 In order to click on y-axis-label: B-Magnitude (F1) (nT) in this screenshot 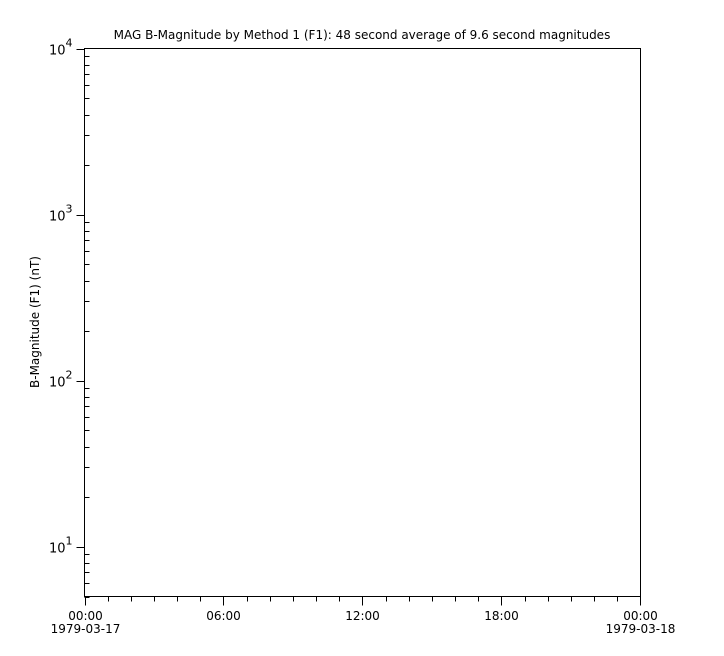, I will do `click(35, 322)`.